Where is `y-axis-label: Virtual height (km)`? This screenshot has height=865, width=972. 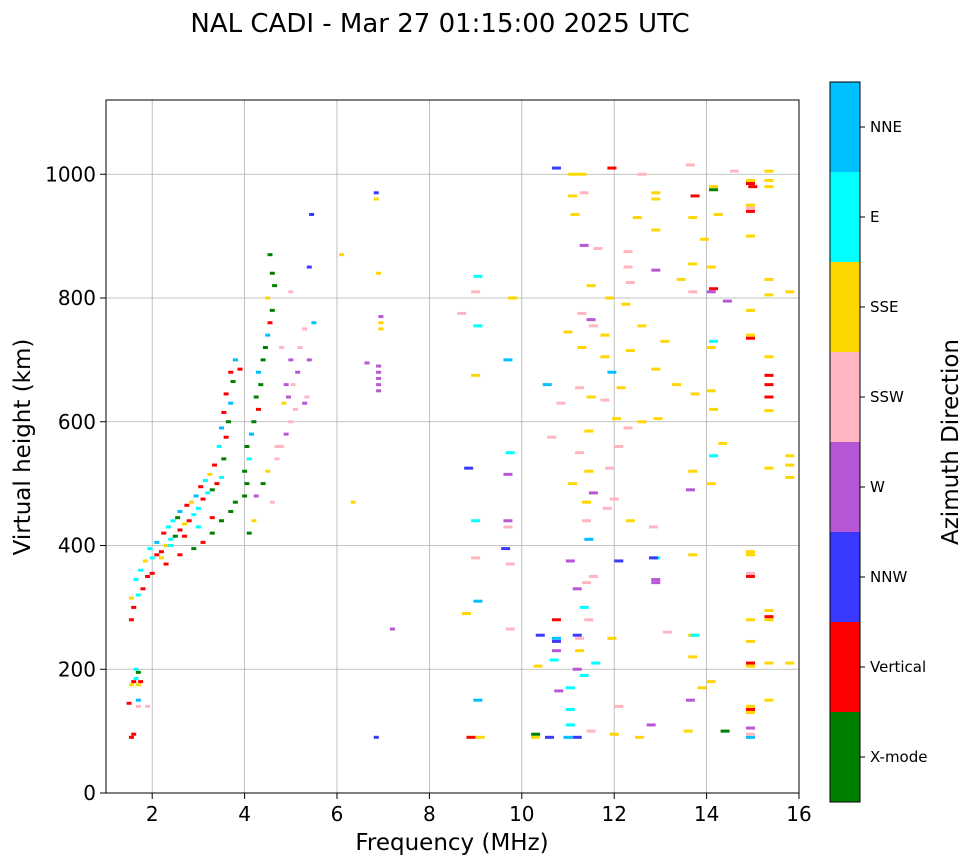
y-axis-label: Virtual height (km) is located at coordinates (23, 447).